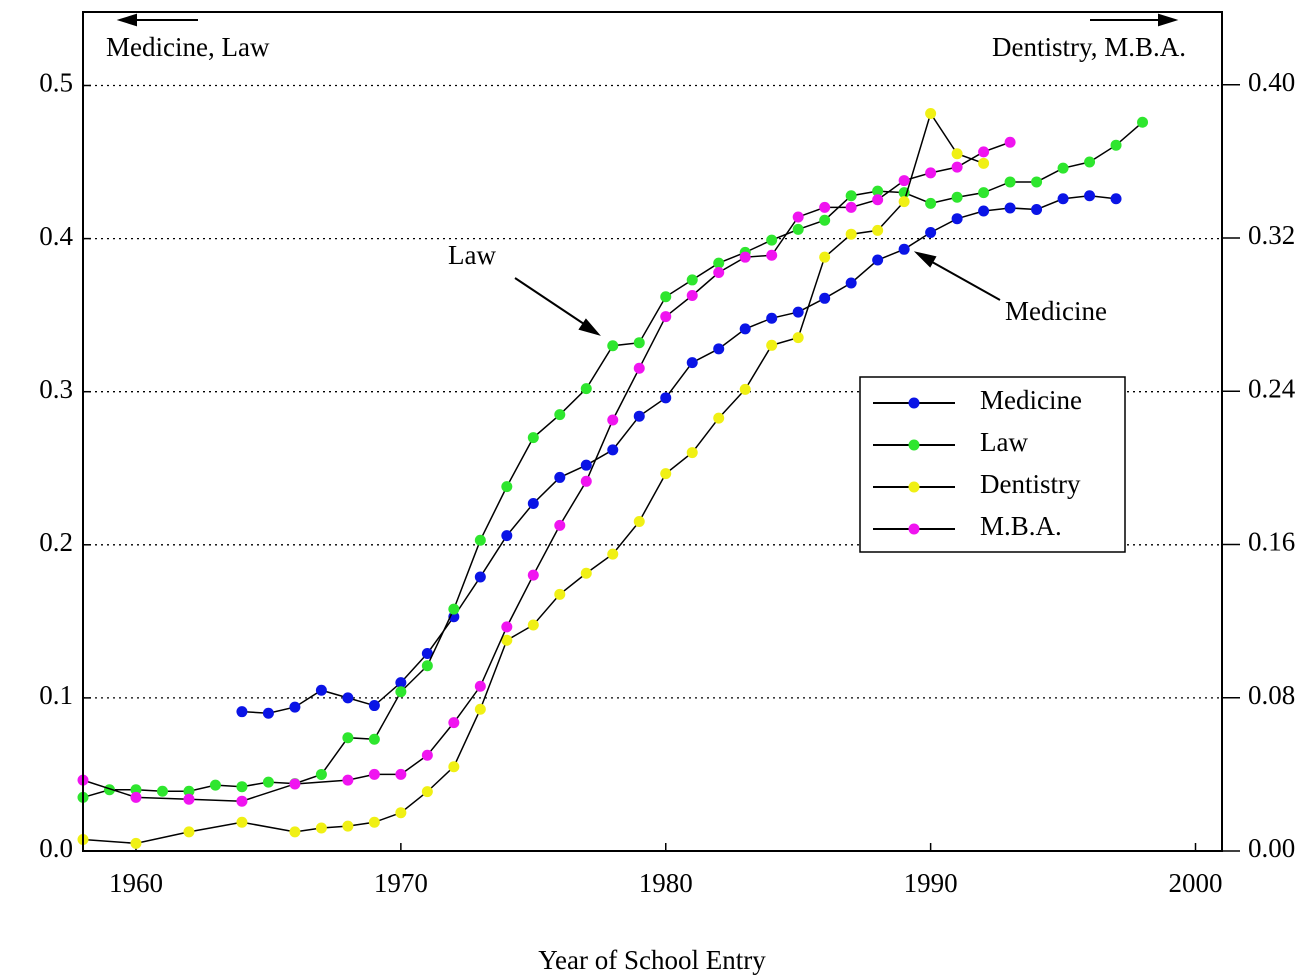 The width and height of the screenshot is (1315, 979). I want to click on y-tick-label: 0.3, so click(56, 389).